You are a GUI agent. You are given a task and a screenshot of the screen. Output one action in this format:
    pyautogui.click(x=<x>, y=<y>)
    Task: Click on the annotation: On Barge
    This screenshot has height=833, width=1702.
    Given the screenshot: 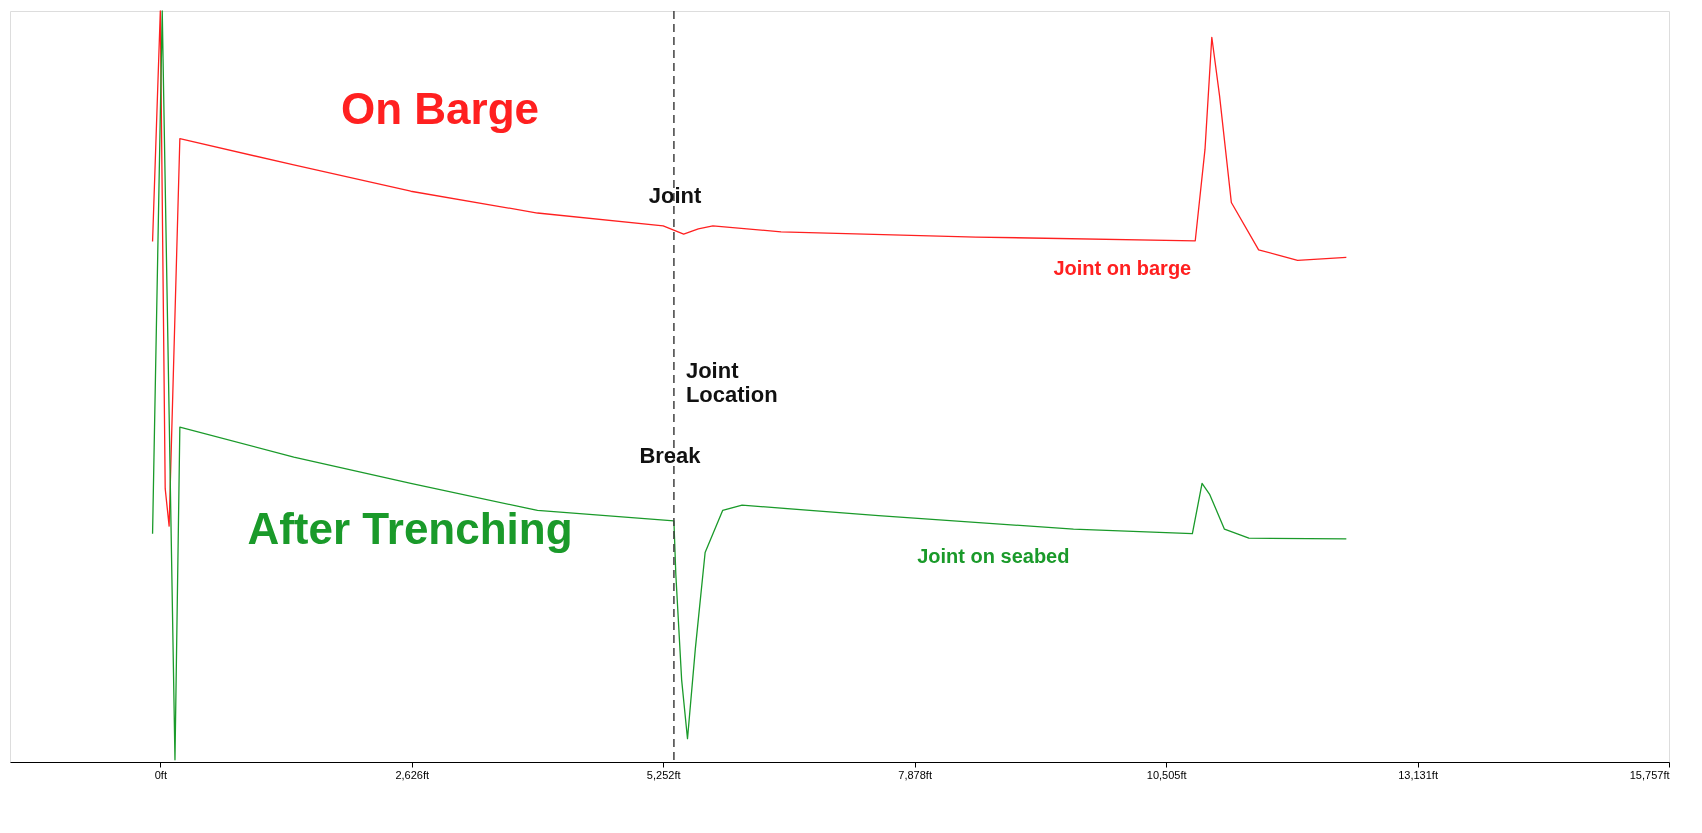 What is the action you would take?
    pyautogui.click(x=440, y=108)
    